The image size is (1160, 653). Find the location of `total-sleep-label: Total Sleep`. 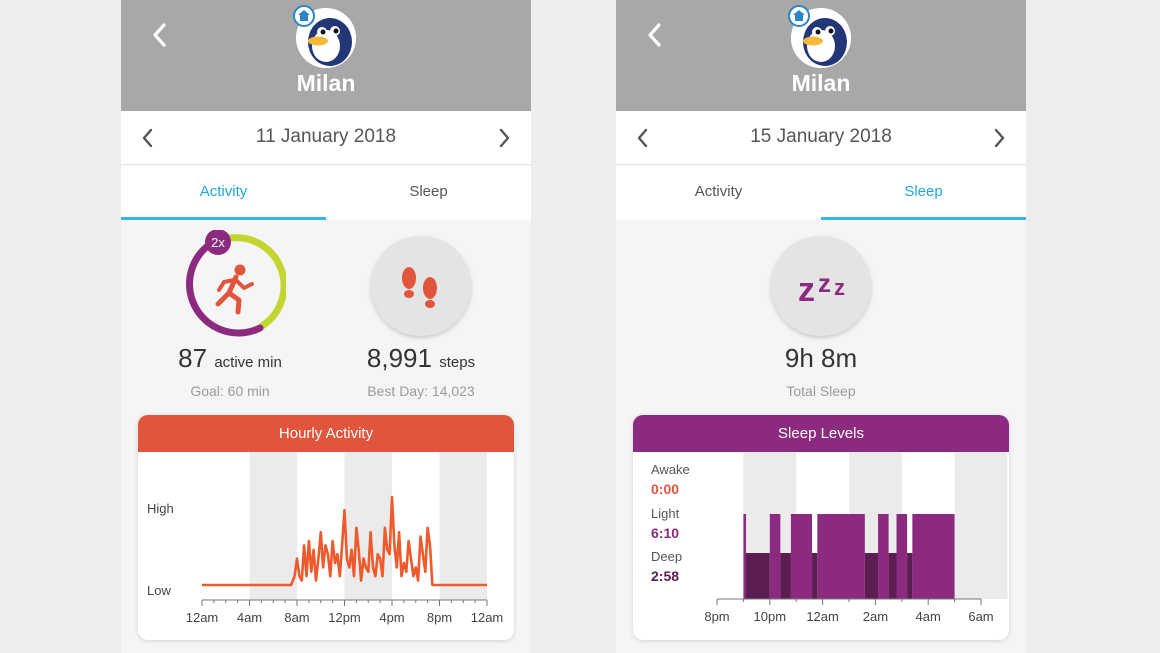

total-sleep-label: Total Sleep is located at coordinates (821, 391).